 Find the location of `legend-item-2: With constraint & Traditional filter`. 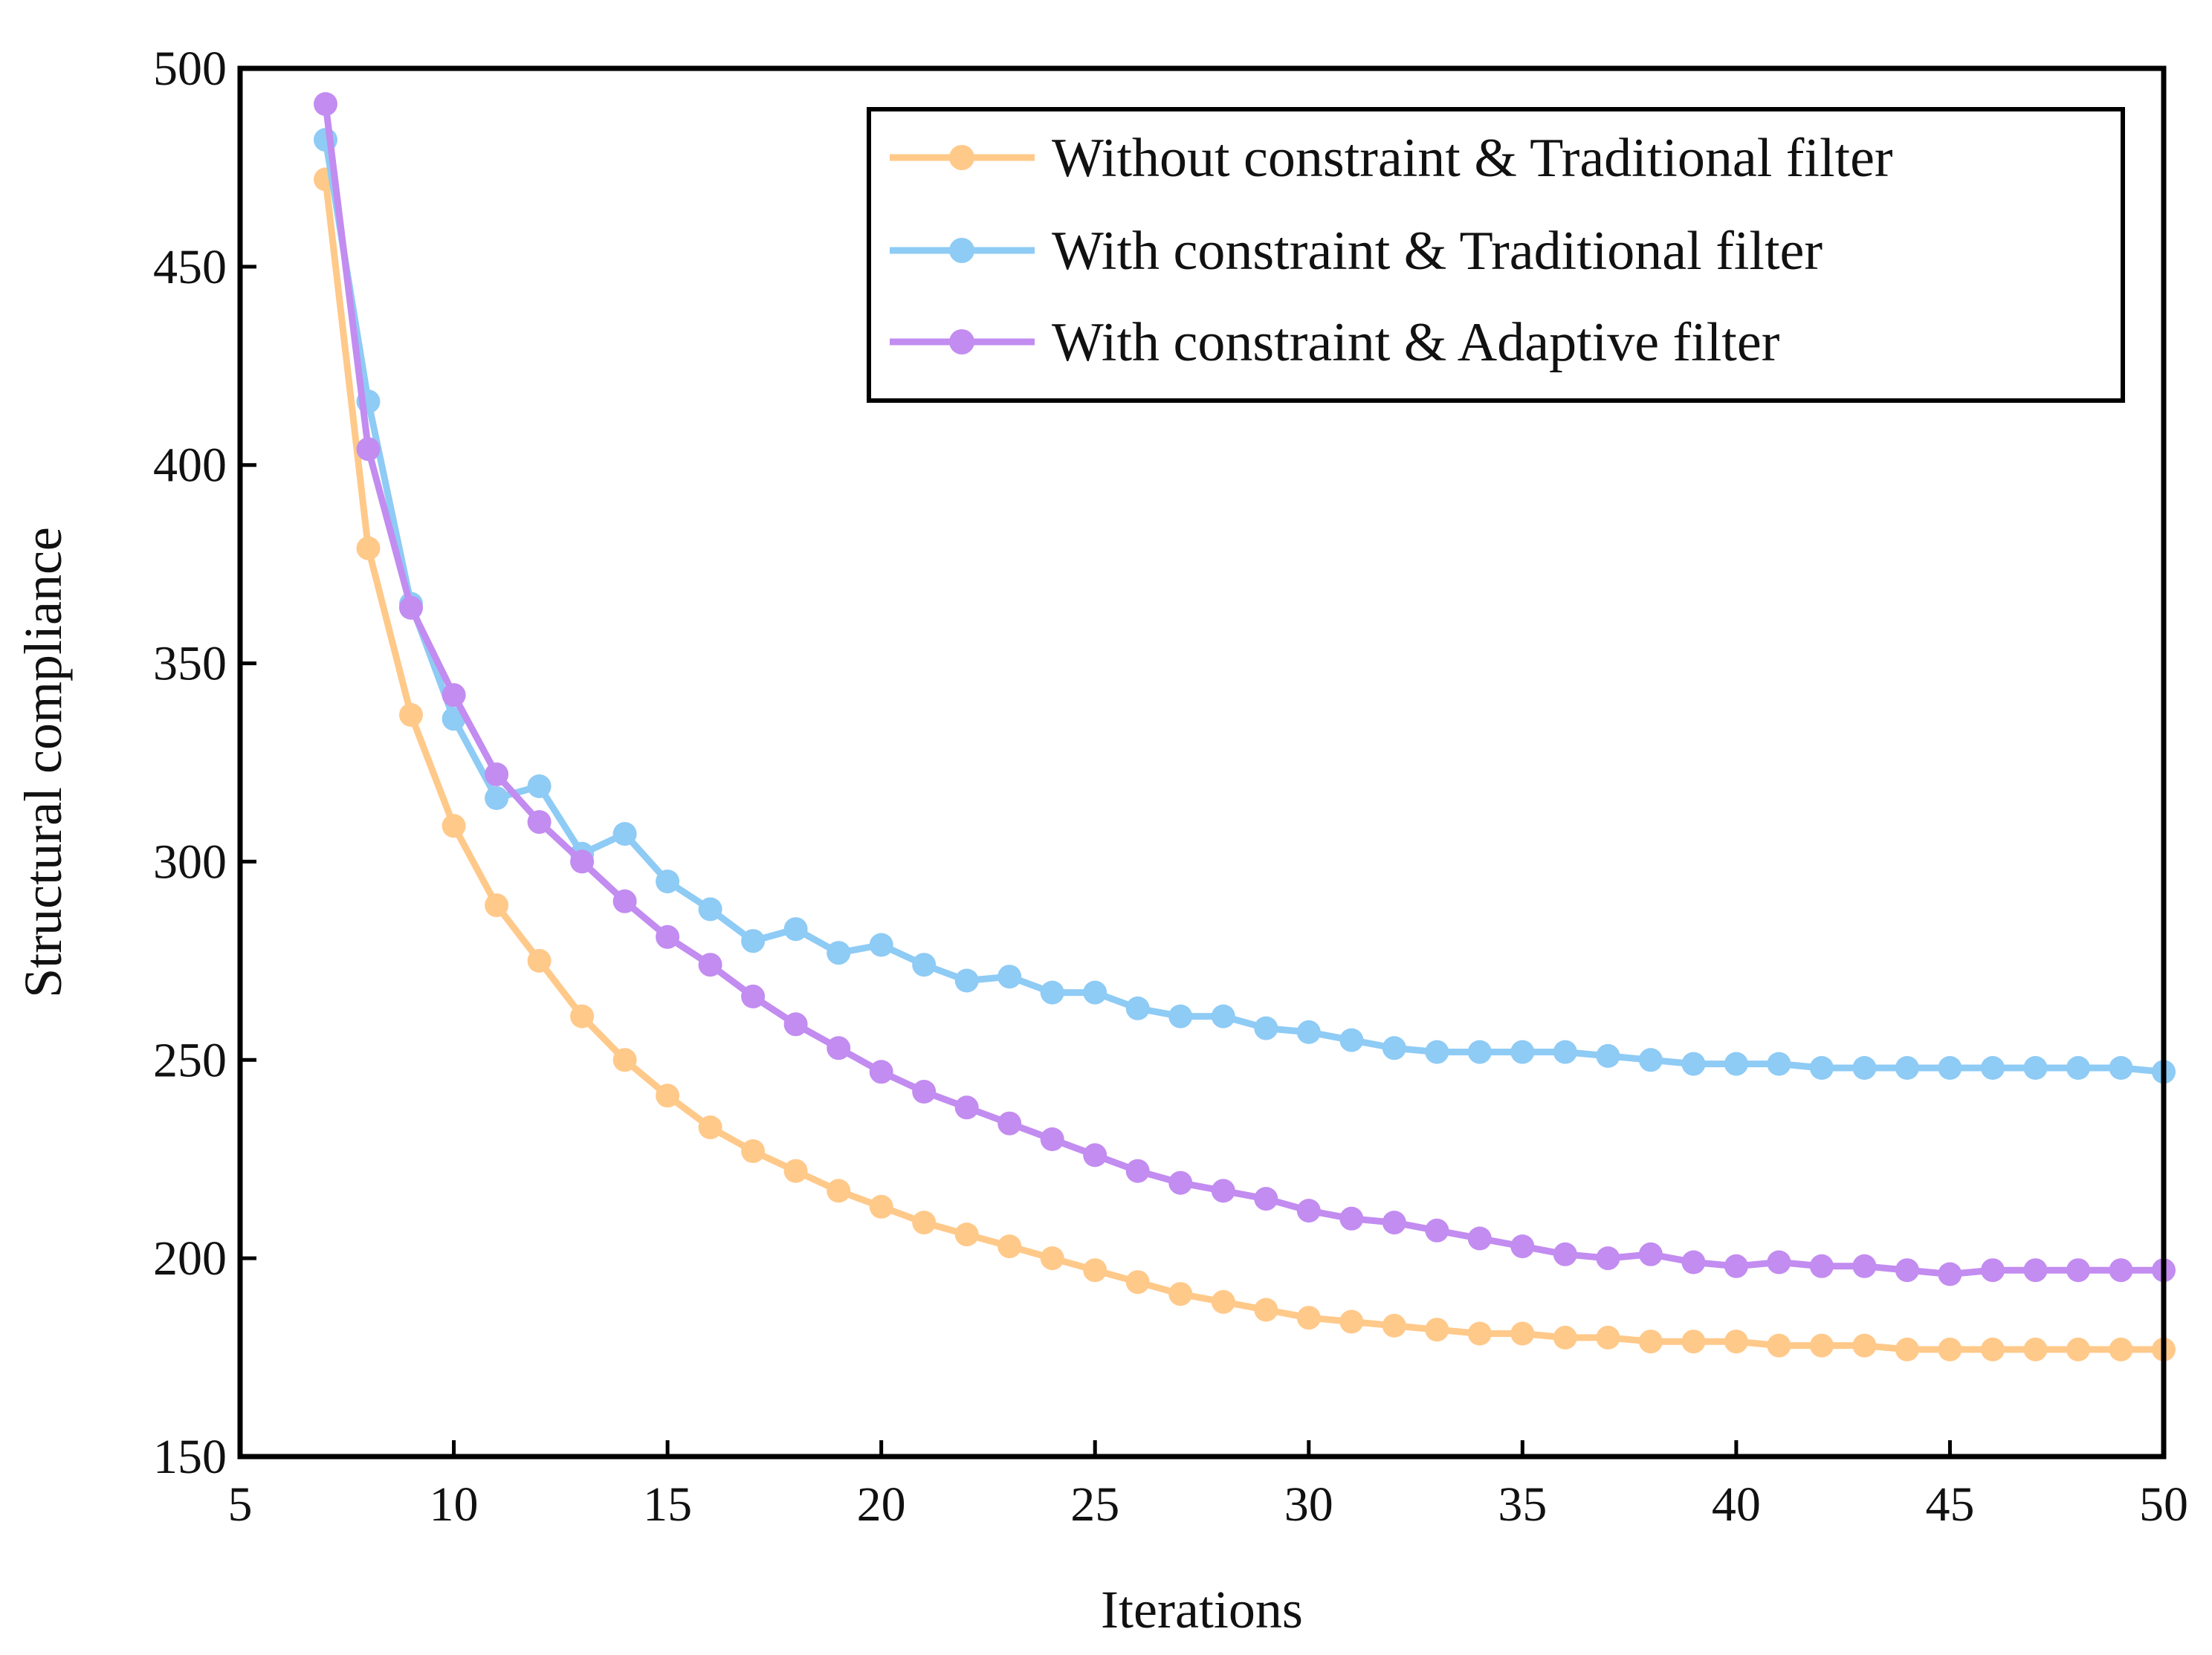

legend-item-2: With constraint & Traditional filter is located at coordinates (1356, 251).